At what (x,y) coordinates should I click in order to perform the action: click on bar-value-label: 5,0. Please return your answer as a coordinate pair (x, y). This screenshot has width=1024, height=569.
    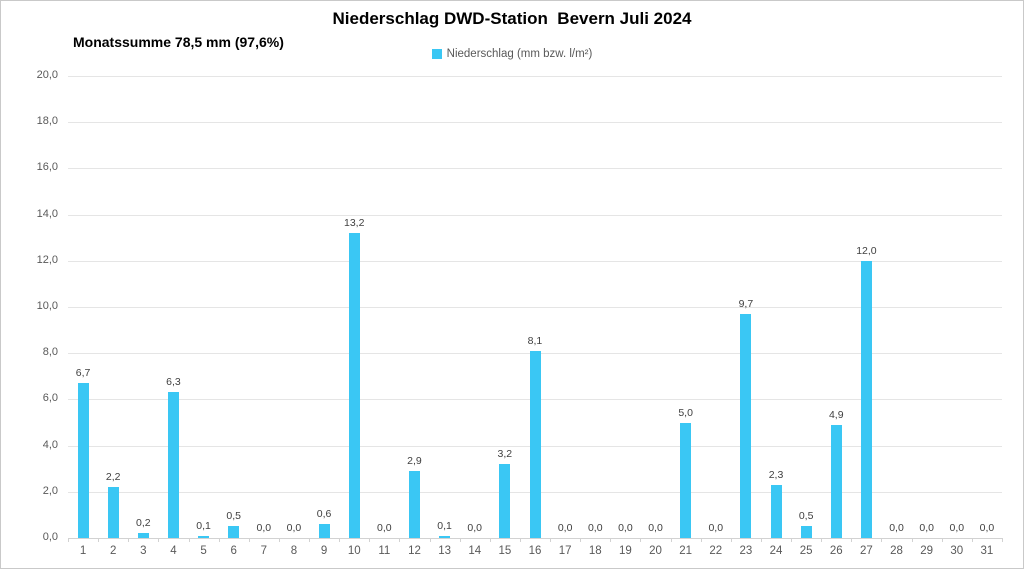
    Looking at the image, I should click on (685, 412).